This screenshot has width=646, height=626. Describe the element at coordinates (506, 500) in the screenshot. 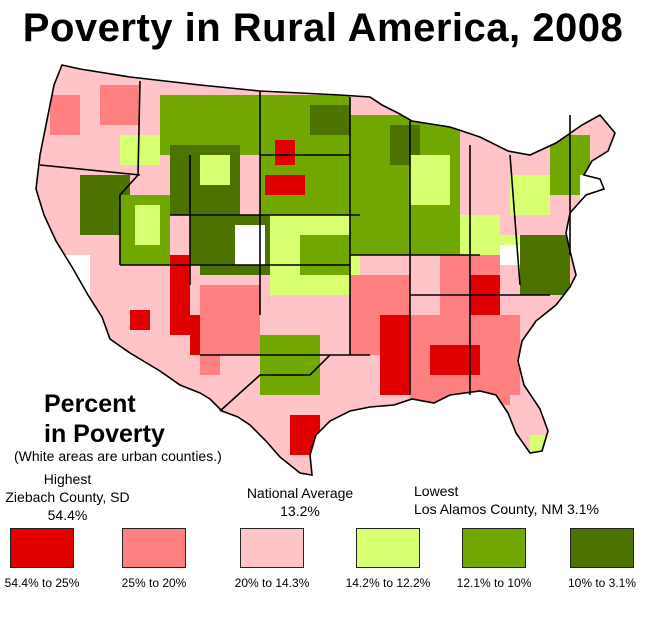

I see `lowest-label-block: Lowest Los Alamos County, NM 3.1%` at that location.